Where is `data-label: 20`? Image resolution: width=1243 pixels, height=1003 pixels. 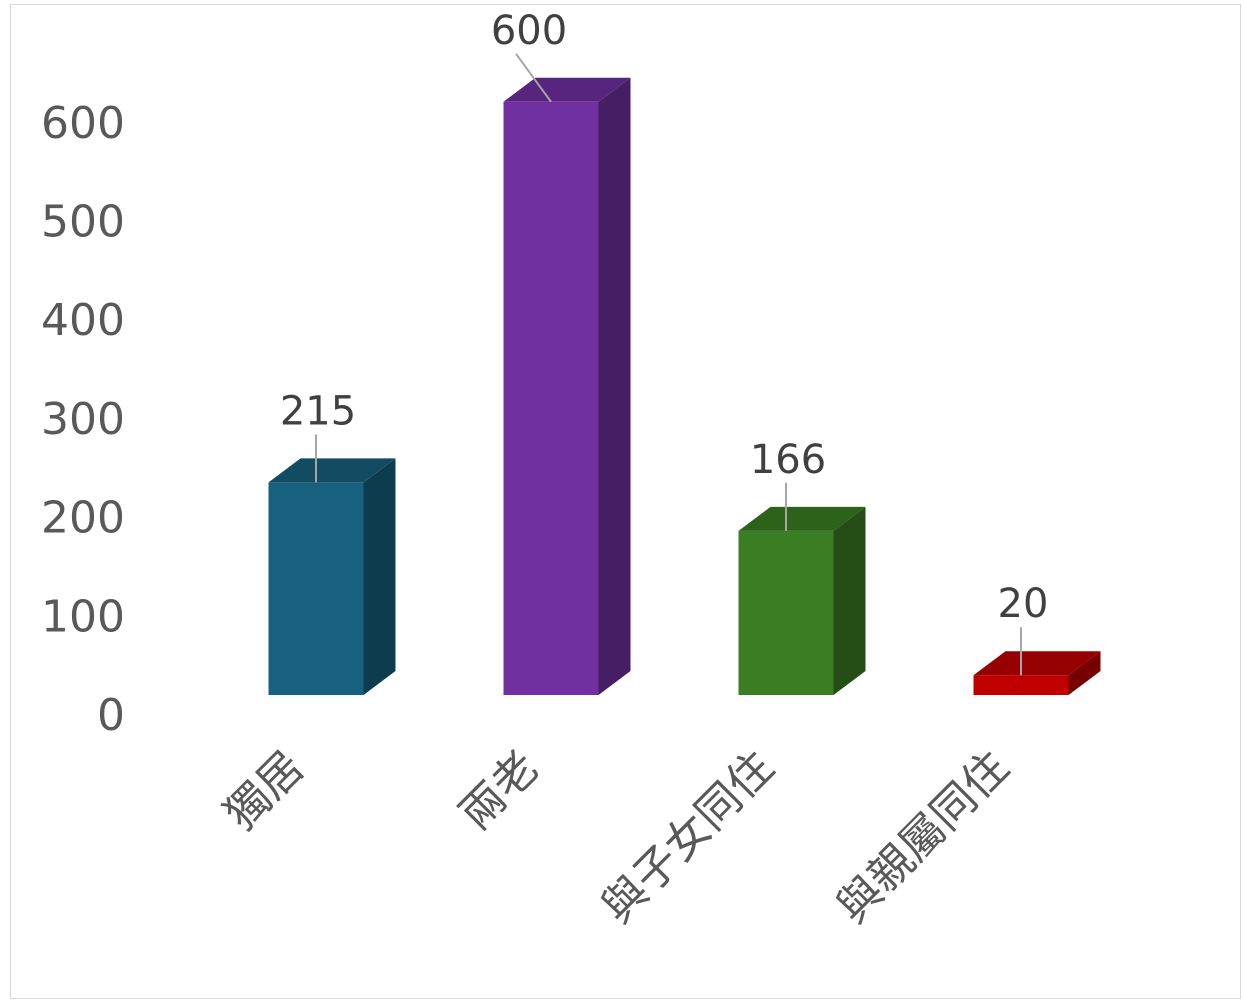 data-label: 20 is located at coordinates (1023, 604).